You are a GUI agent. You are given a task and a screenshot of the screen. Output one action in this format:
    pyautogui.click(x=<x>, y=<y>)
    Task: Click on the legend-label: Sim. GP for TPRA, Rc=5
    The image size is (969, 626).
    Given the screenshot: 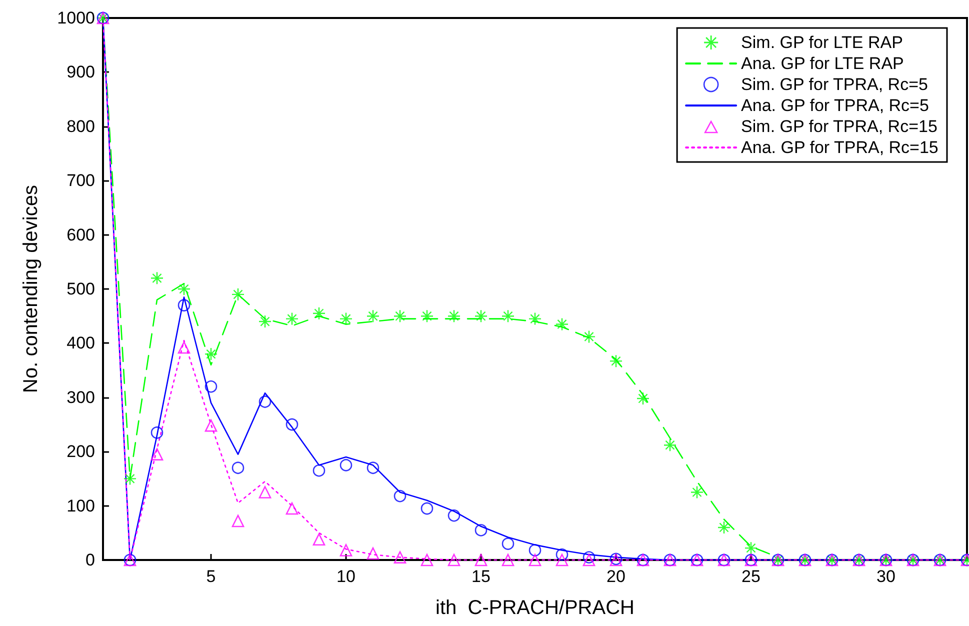 What is the action you would take?
    pyautogui.click(x=834, y=84)
    